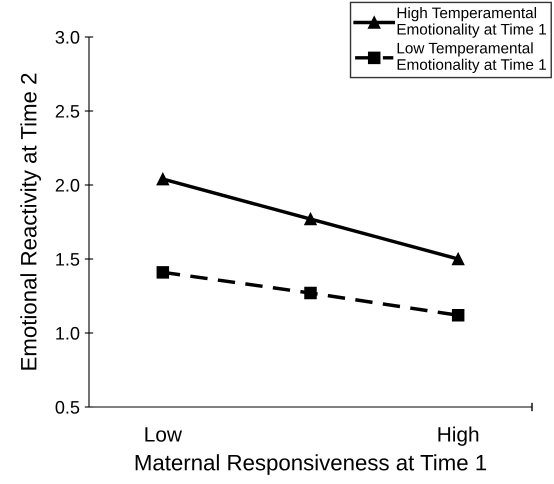 This screenshot has width=554, height=484. What do you see at coordinates (311, 464) in the screenshot?
I see `x-axis-title: Maternal Responsiveness at Time 1` at bounding box center [311, 464].